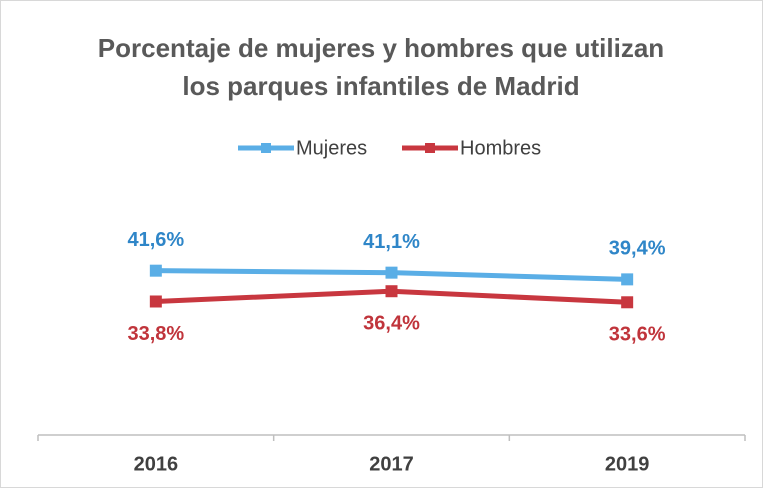 This screenshot has width=763, height=488. Describe the element at coordinates (637, 335) in the screenshot. I see `data-label: 33,6%` at that location.